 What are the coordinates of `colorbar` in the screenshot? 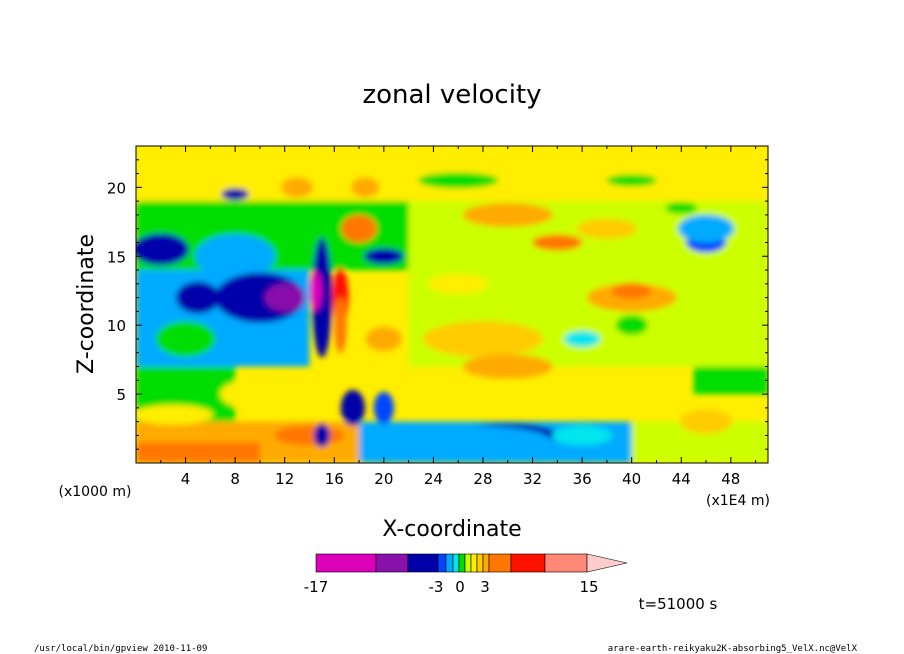 It's located at (471, 563).